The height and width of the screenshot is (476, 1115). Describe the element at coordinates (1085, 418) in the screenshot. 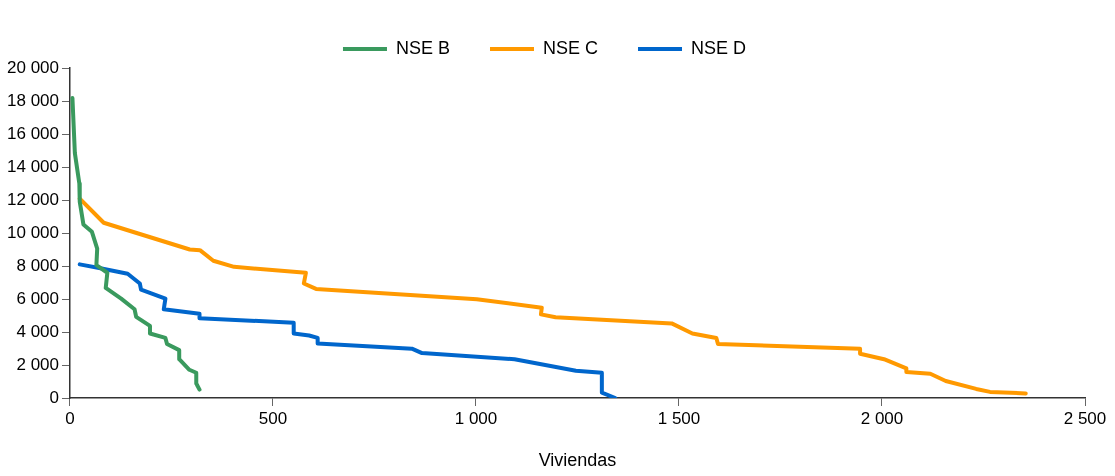

I see `x-tick-label: 2 500` at that location.